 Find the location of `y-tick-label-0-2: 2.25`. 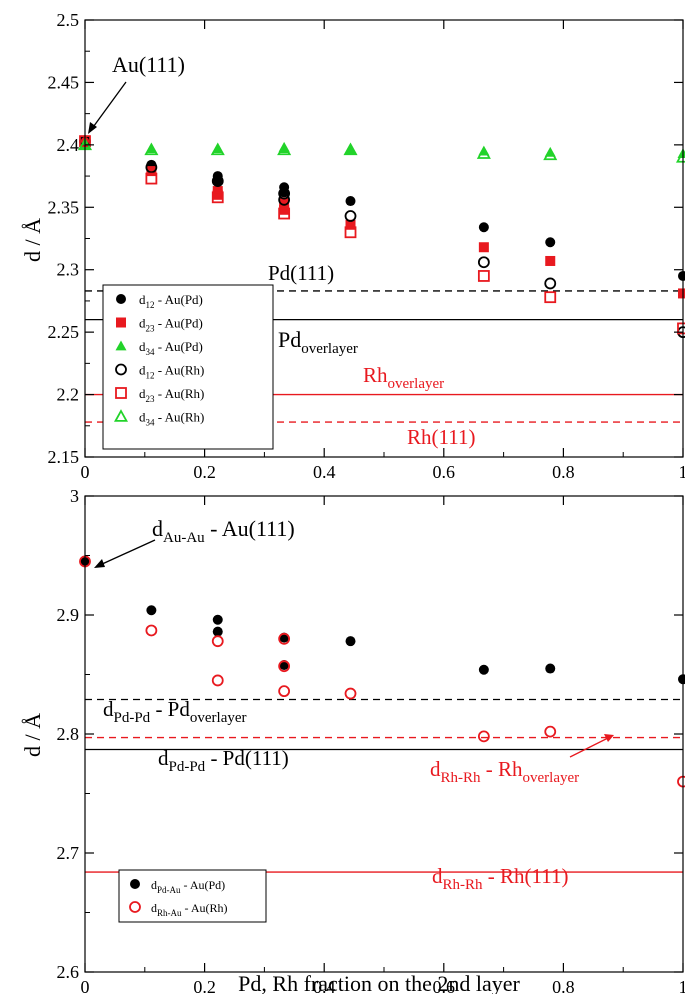

y-tick-label-0-2: 2.25 is located at coordinates (64, 332).